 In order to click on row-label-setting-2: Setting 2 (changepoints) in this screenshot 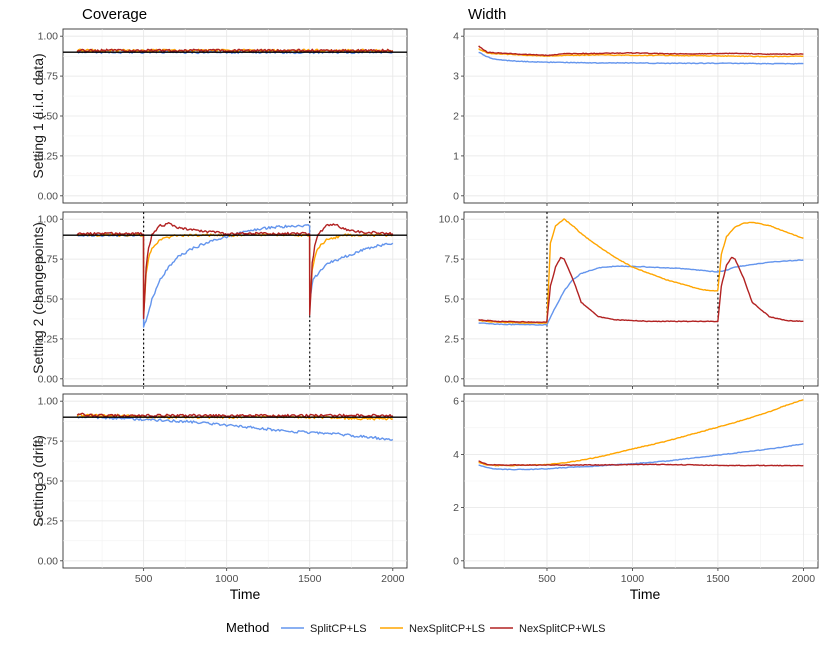, I will do `click(38, 298)`.